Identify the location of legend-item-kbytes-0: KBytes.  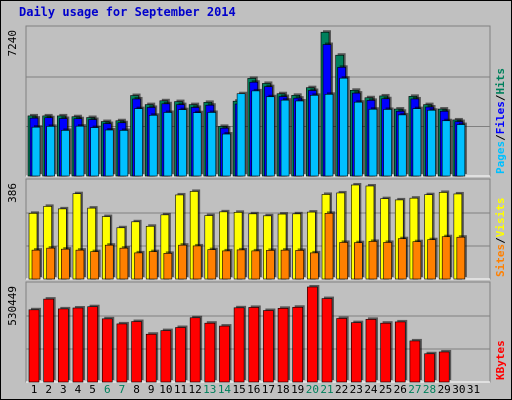
(500, 360).